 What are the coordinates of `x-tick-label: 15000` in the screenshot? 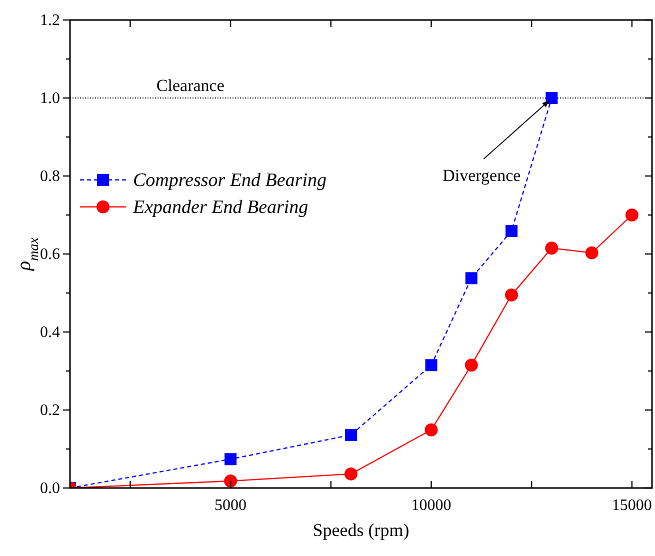 It's located at (632, 505).